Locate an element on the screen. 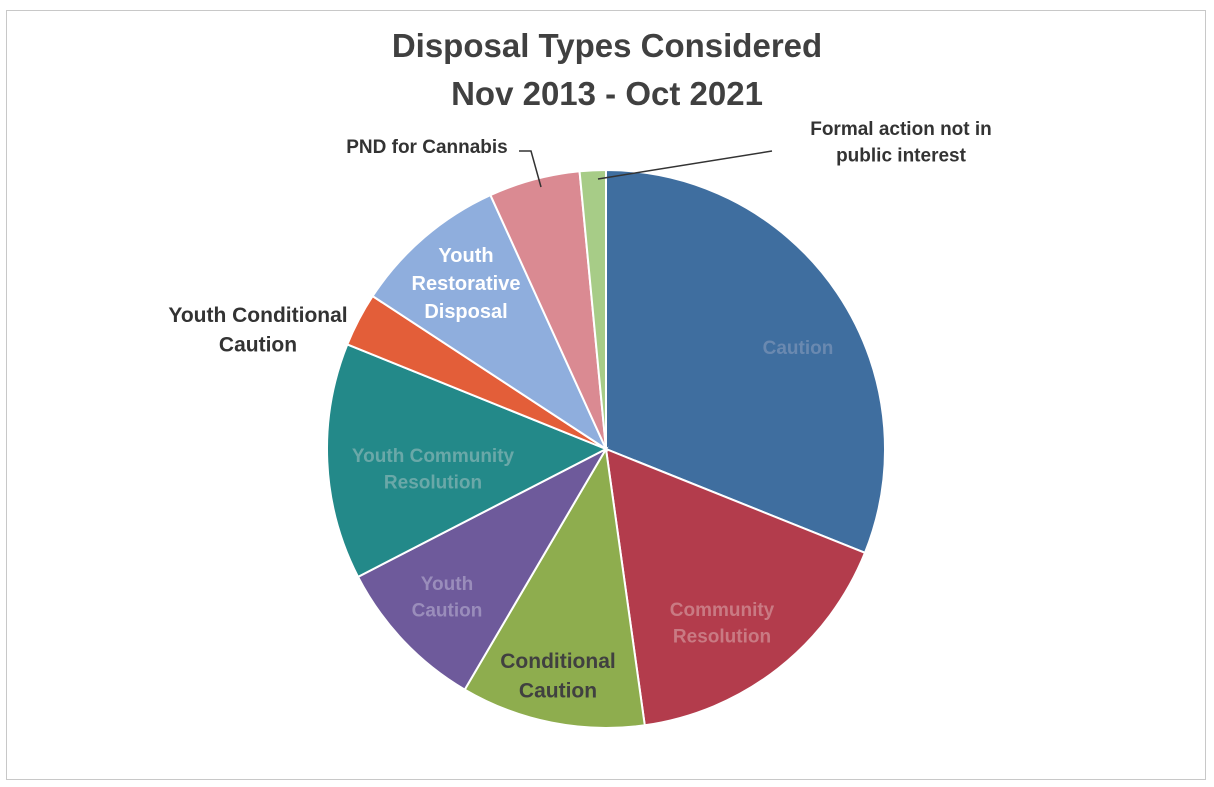 The width and height of the screenshot is (1214, 787). leader-line-formal-action-not-in-public-interest is located at coordinates (685, 165).